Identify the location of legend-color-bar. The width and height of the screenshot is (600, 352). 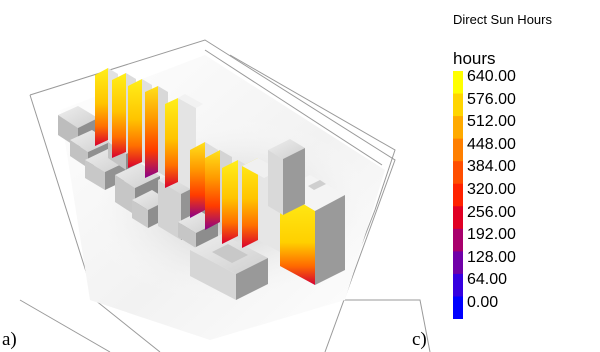
(458, 195).